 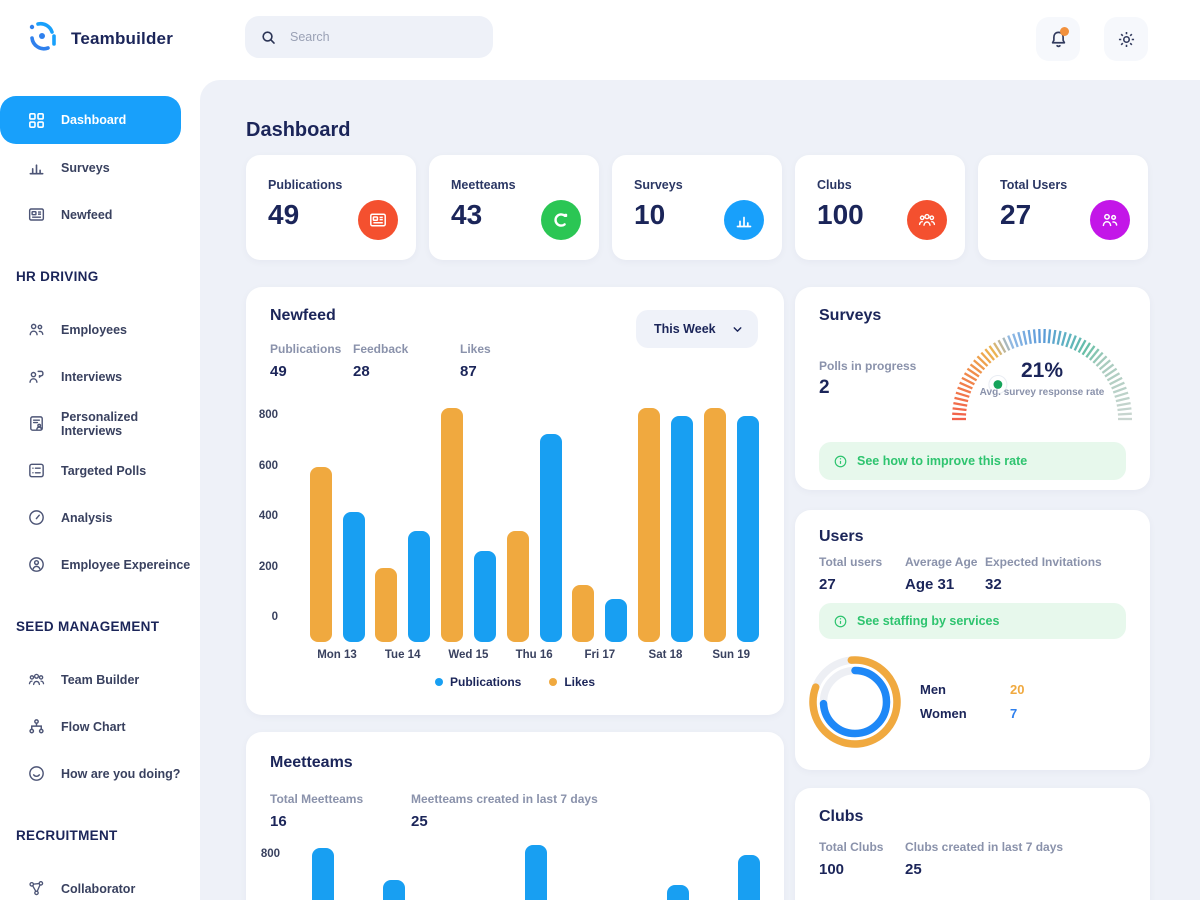 What do you see at coordinates (942, 461) in the screenshot?
I see `improve-rate-banner-text: See how to improve this rate` at bounding box center [942, 461].